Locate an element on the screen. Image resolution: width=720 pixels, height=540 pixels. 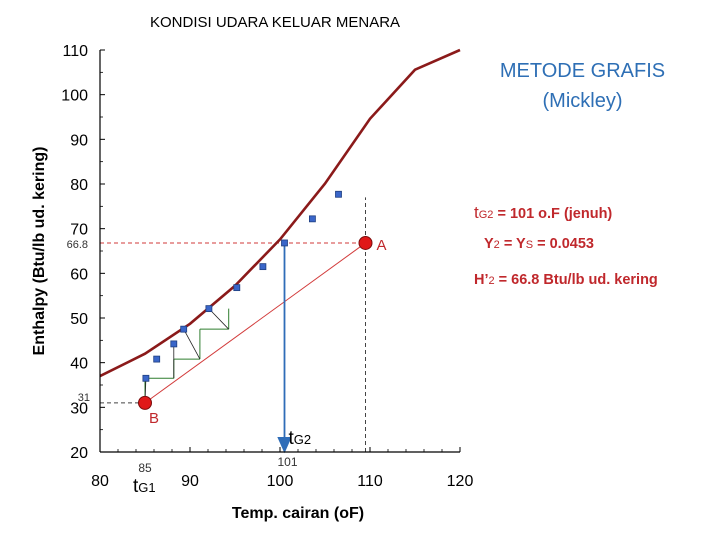
point-a-marker is located at coordinates (365, 242).